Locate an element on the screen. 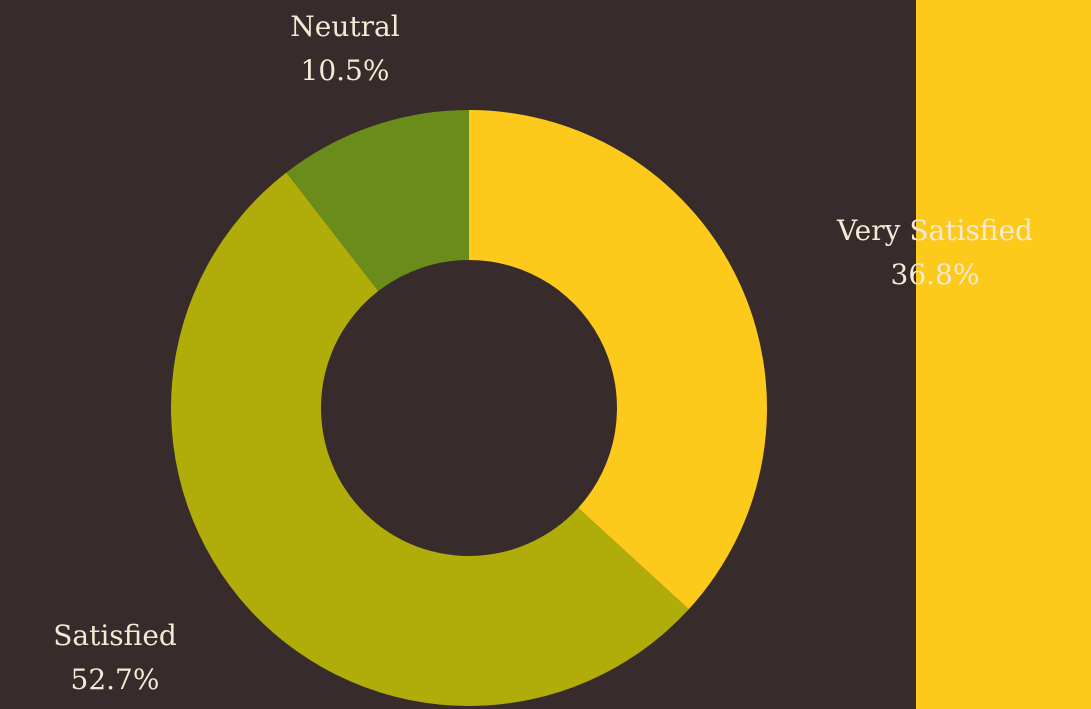 The image size is (1091, 709). slice-value-very-satisfied: 36.8% is located at coordinates (935, 274).